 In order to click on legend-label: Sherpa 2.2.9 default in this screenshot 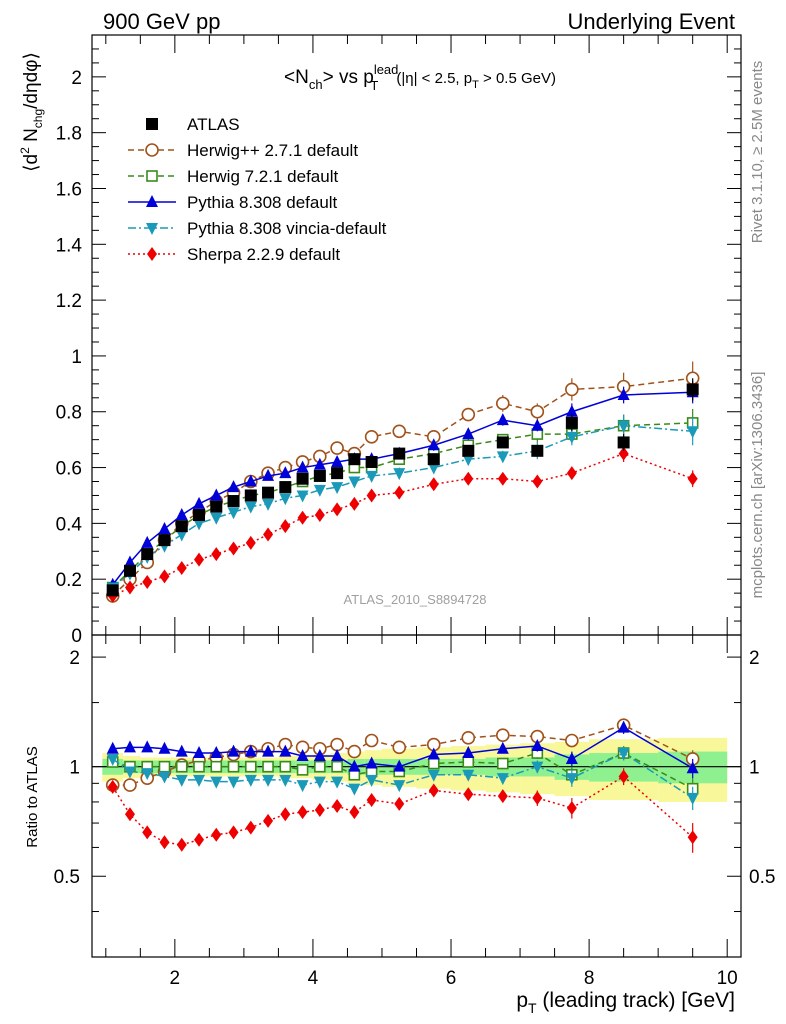, I will do `click(263, 254)`.